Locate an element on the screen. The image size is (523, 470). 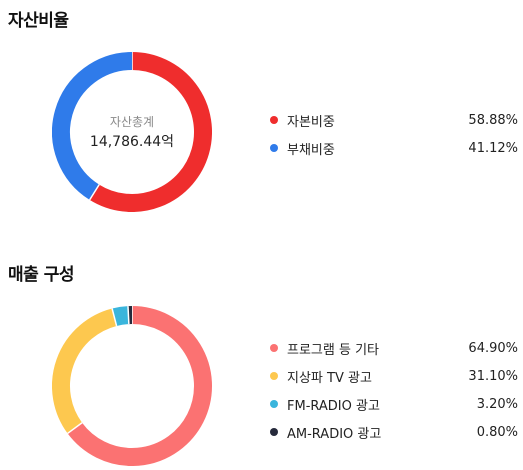
legend-value: 31.10% is located at coordinates (493, 376).